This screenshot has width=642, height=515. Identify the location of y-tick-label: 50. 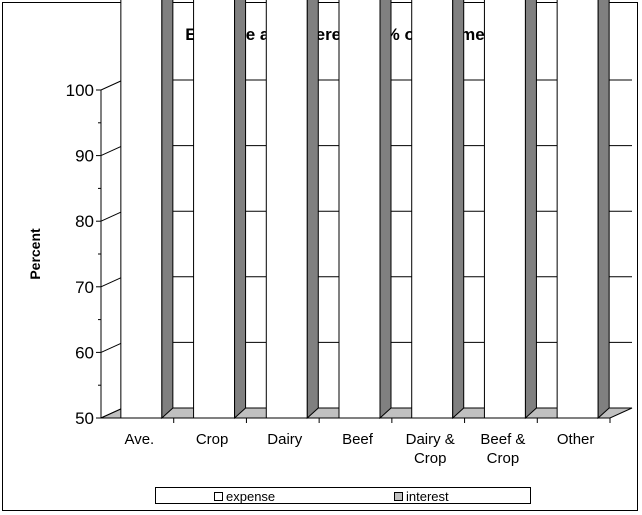
(84, 418).